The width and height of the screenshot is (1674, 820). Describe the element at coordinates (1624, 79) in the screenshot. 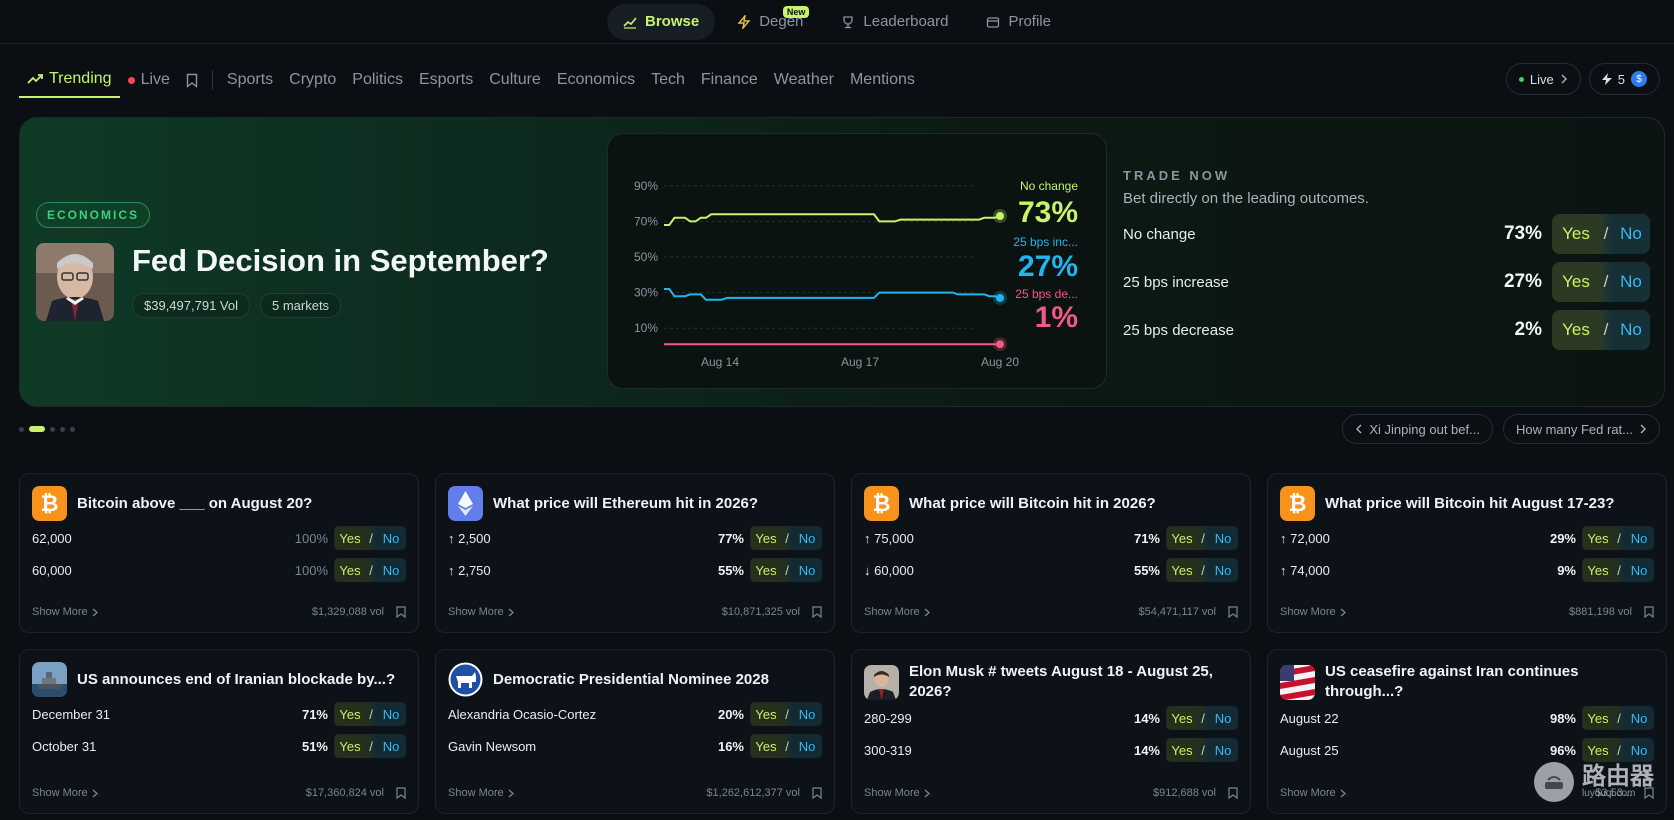

I see `points-button: 5 $` at that location.